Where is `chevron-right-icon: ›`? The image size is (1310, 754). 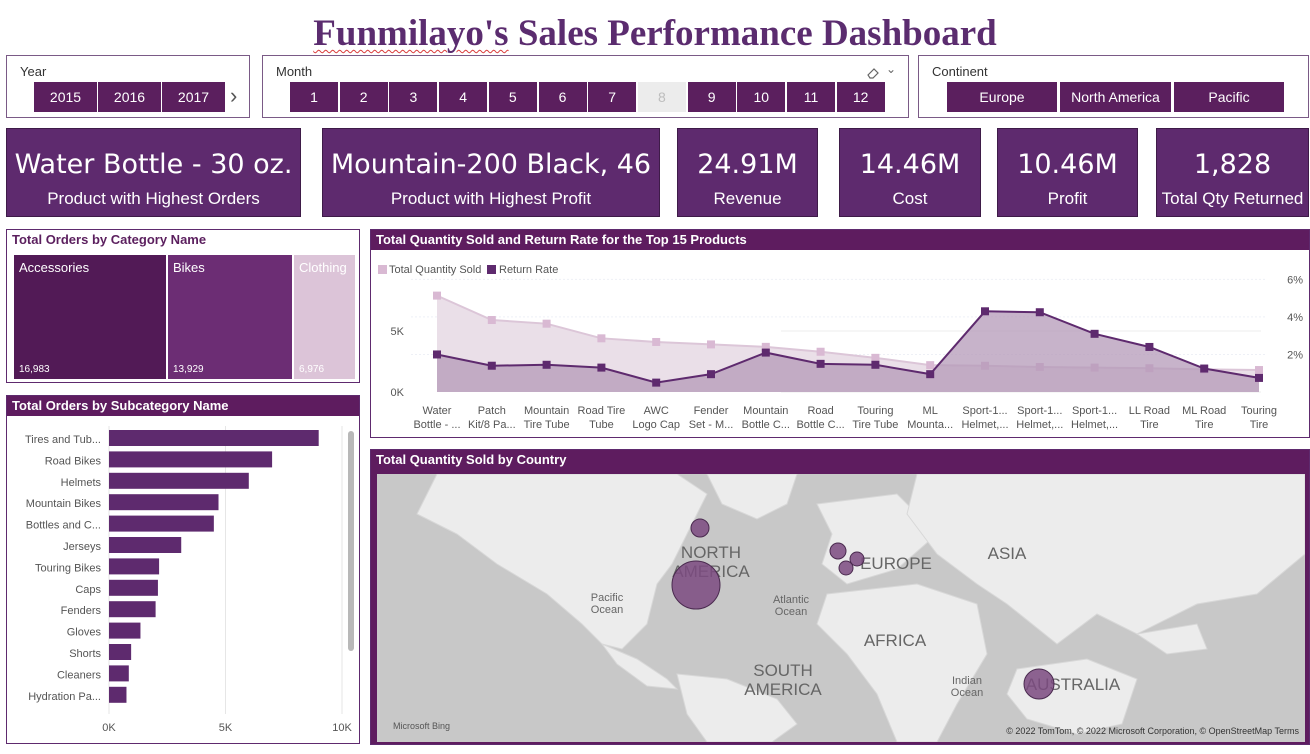 chevron-right-icon: › is located at coordinates (234, 95).